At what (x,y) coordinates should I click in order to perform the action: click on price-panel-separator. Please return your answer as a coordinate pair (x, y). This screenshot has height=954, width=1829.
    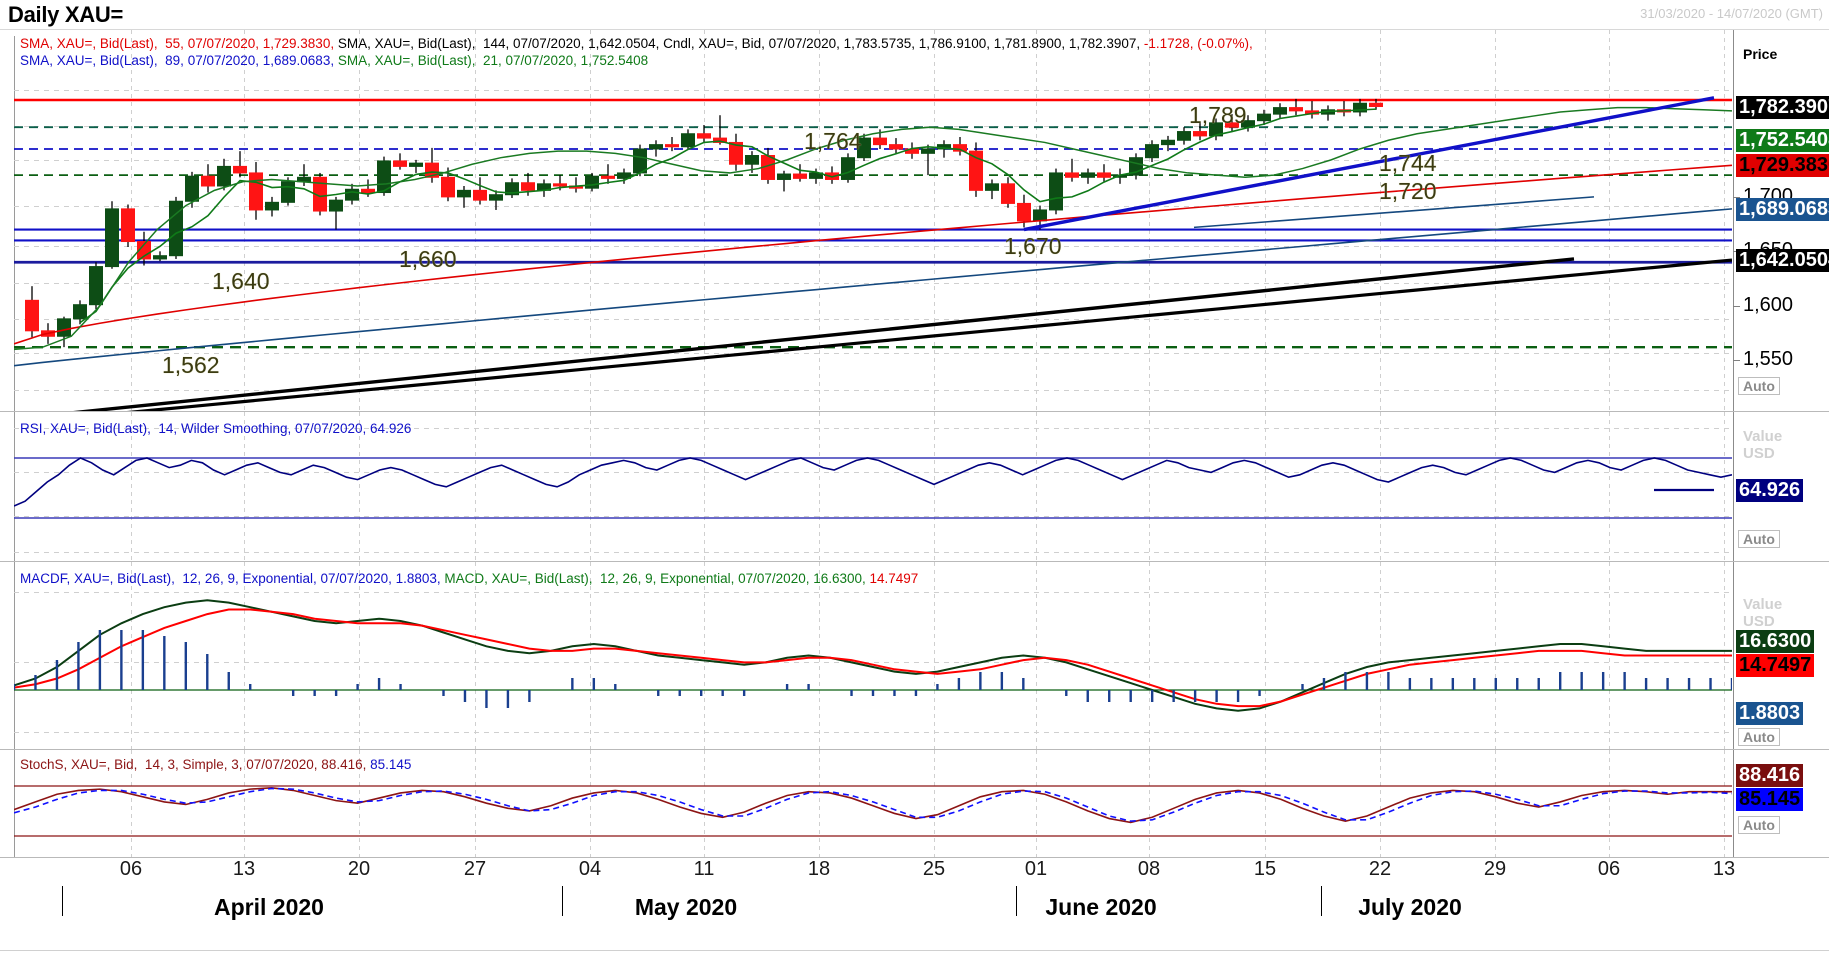
    Looking at the image, I should click on (914, 411).